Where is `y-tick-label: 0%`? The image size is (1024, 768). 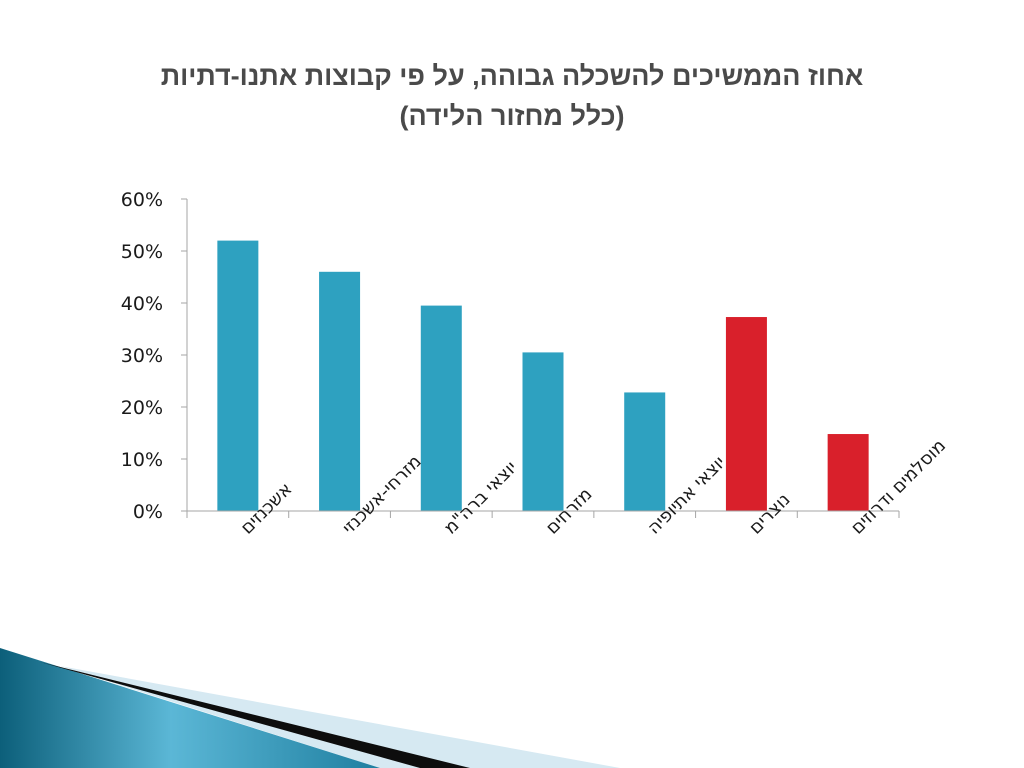 y-tick-label: 0% is located at coordinates (148, 512).